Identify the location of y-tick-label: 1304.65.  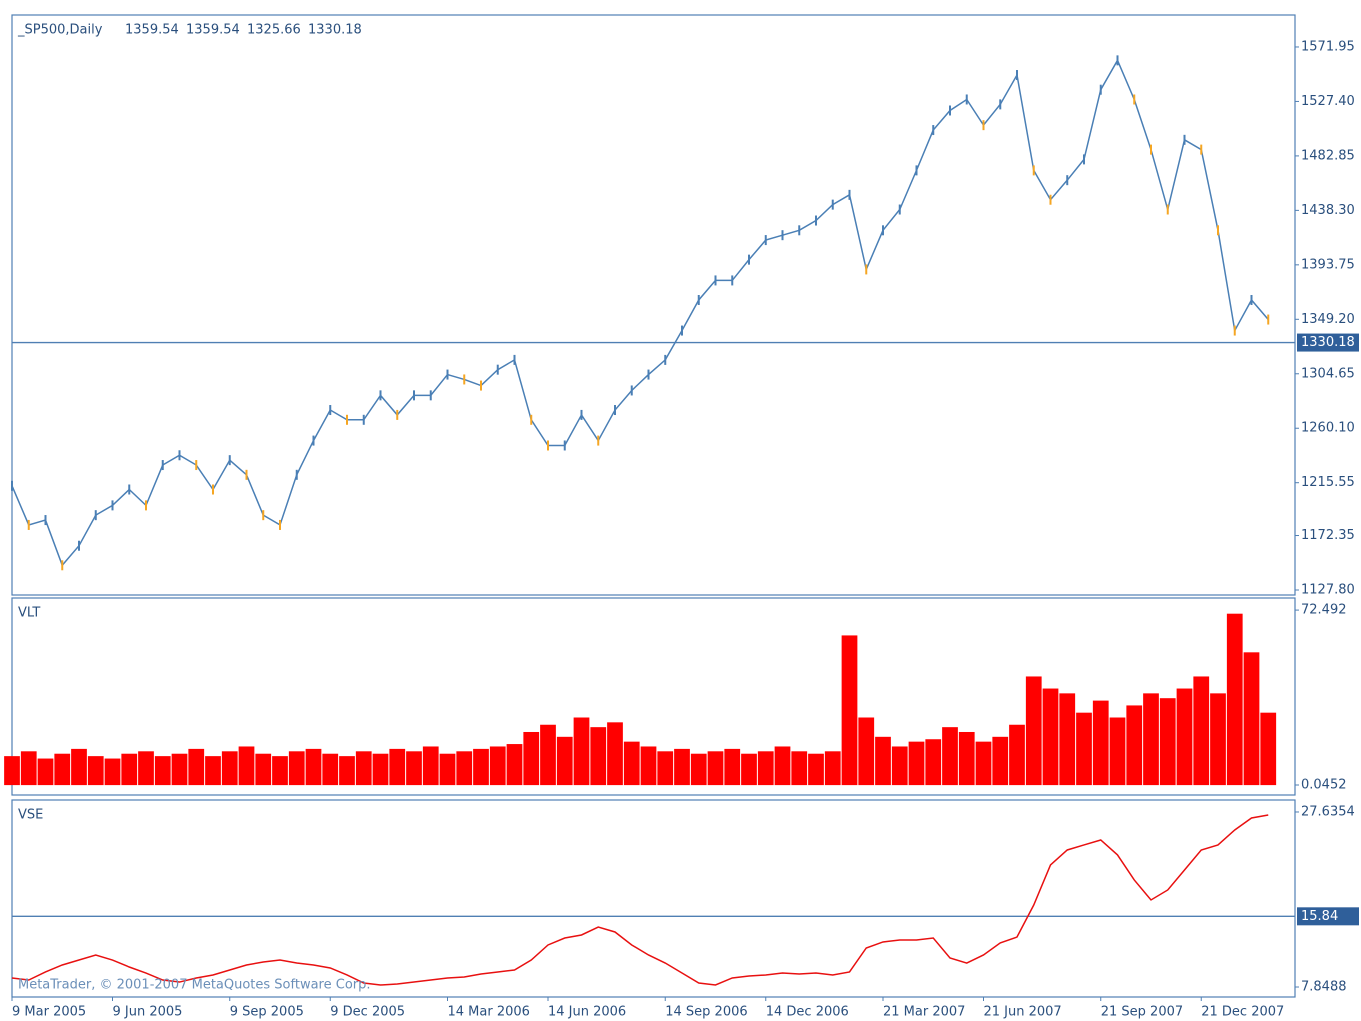
(1328, 373).